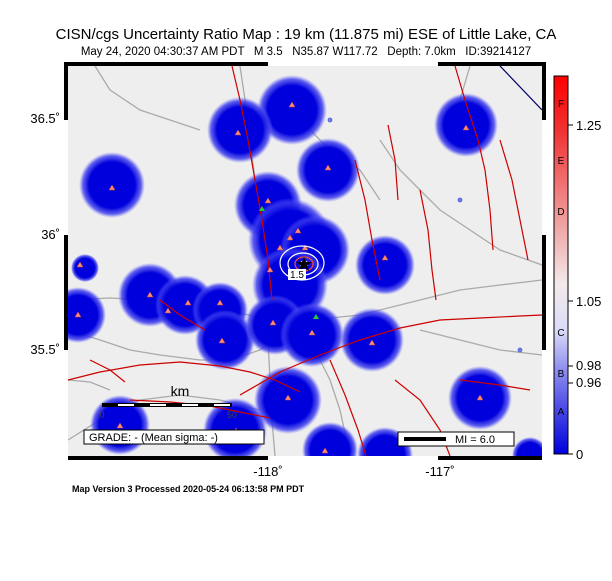  Describe the element at coordinates (588, 382) in the screenshot. I see `colorbar-value-0-96: 0.96` at that location.